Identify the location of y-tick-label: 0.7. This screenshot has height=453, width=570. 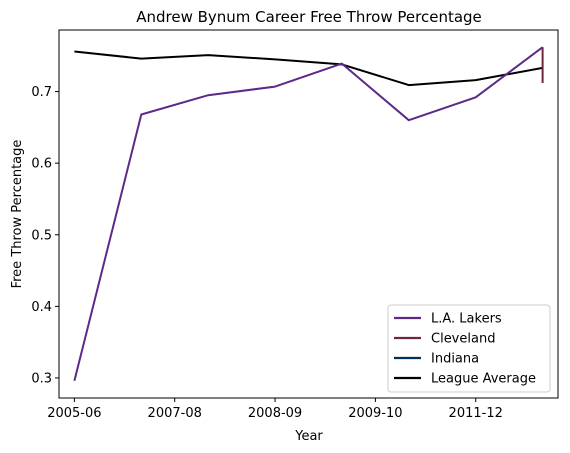
(41, 92).